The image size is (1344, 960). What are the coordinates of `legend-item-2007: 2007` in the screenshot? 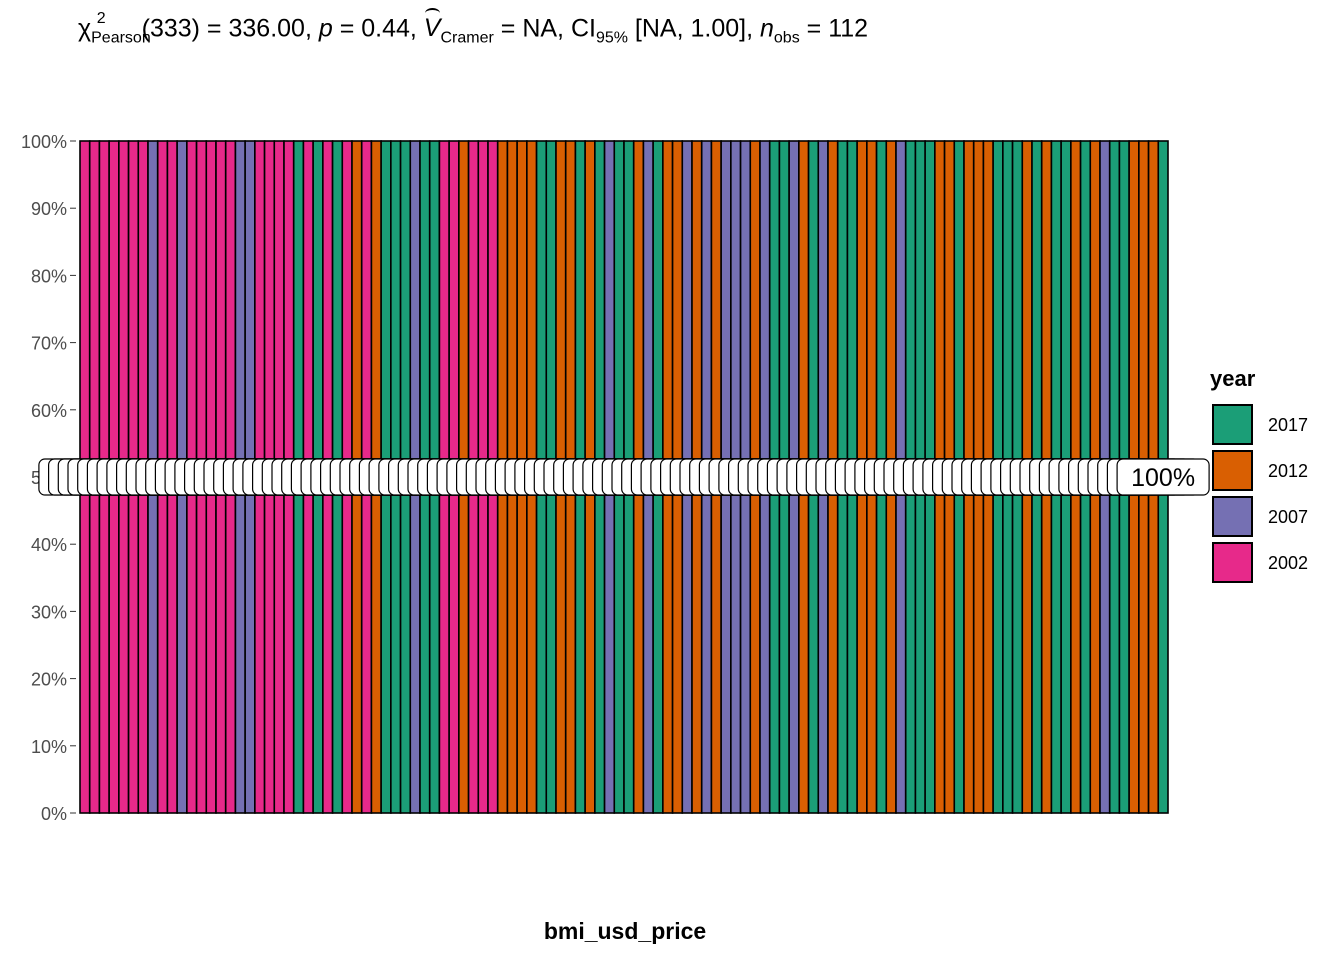 It's located at (1259, 519).